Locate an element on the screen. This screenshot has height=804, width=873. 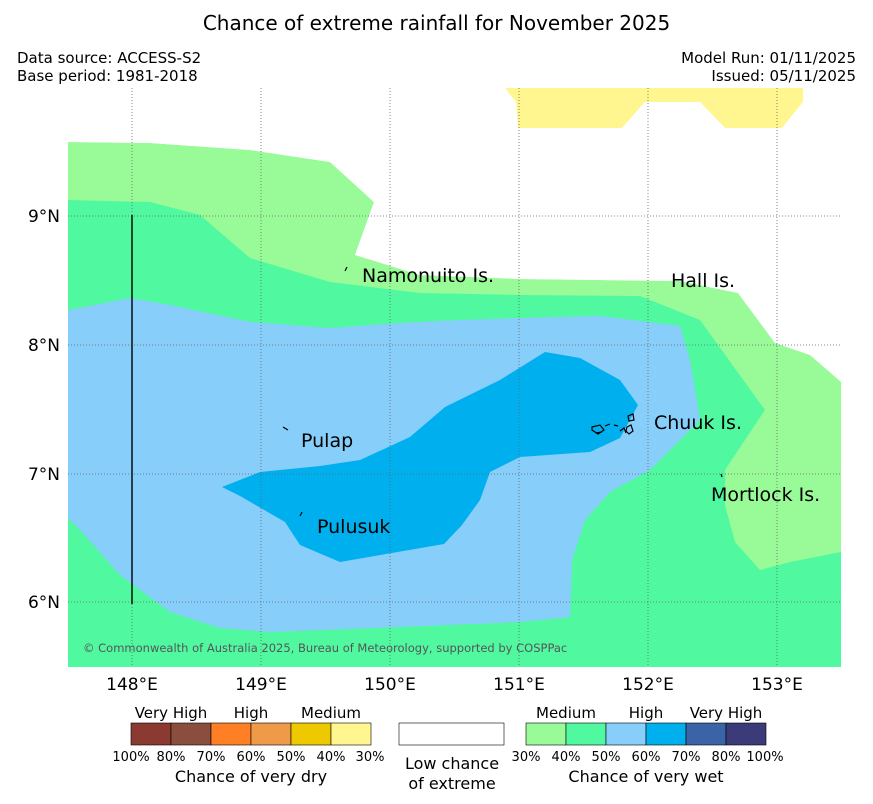
label-pulap: Pulap is located at coordinates (327, 441).